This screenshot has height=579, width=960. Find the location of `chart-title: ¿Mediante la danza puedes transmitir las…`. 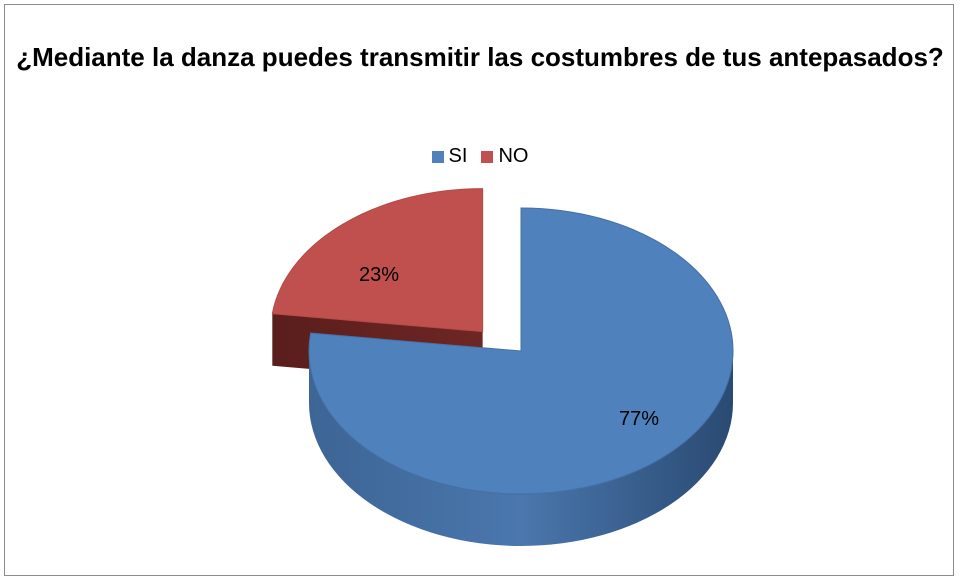

chart-title: ¿Mediante la danza puedes transmitir las… is located at coordinates (480, 57).